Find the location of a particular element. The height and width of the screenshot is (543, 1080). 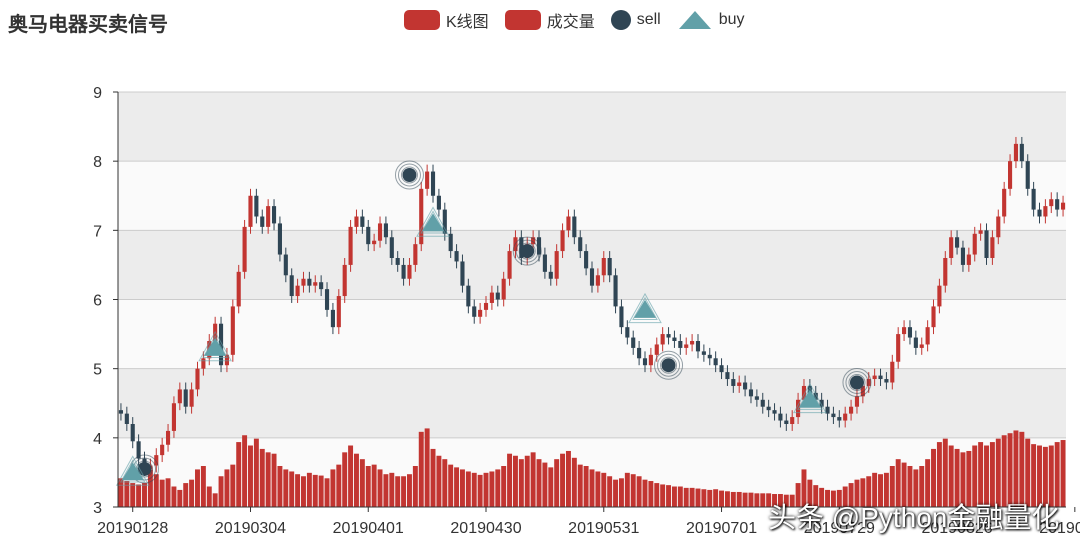

sell-ripple is located at coordinates (669, 365).